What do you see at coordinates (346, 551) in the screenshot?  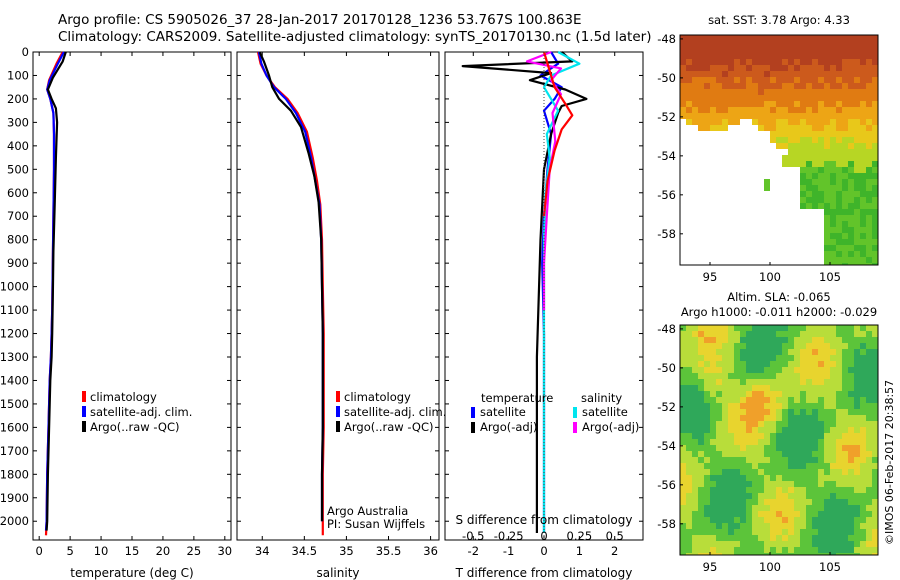 I see `x-tick-label: 35` at bounding box center [346, 551].